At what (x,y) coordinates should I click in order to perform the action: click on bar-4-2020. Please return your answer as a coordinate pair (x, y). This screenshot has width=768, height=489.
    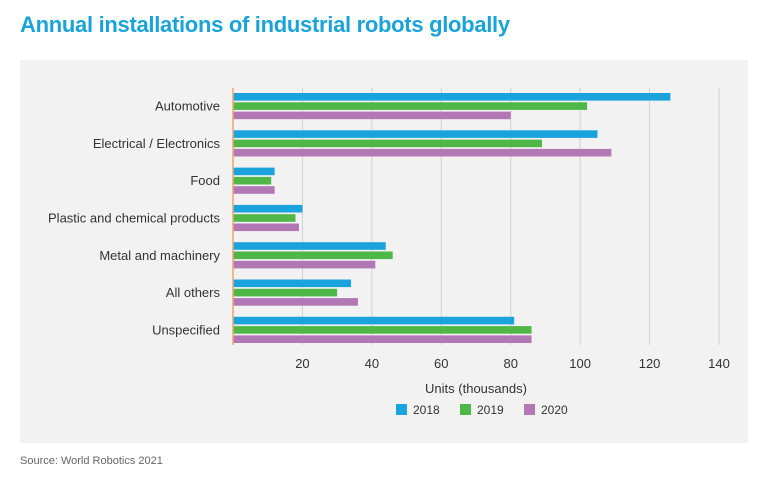
    Looking at the image, I should click on (304, 264).